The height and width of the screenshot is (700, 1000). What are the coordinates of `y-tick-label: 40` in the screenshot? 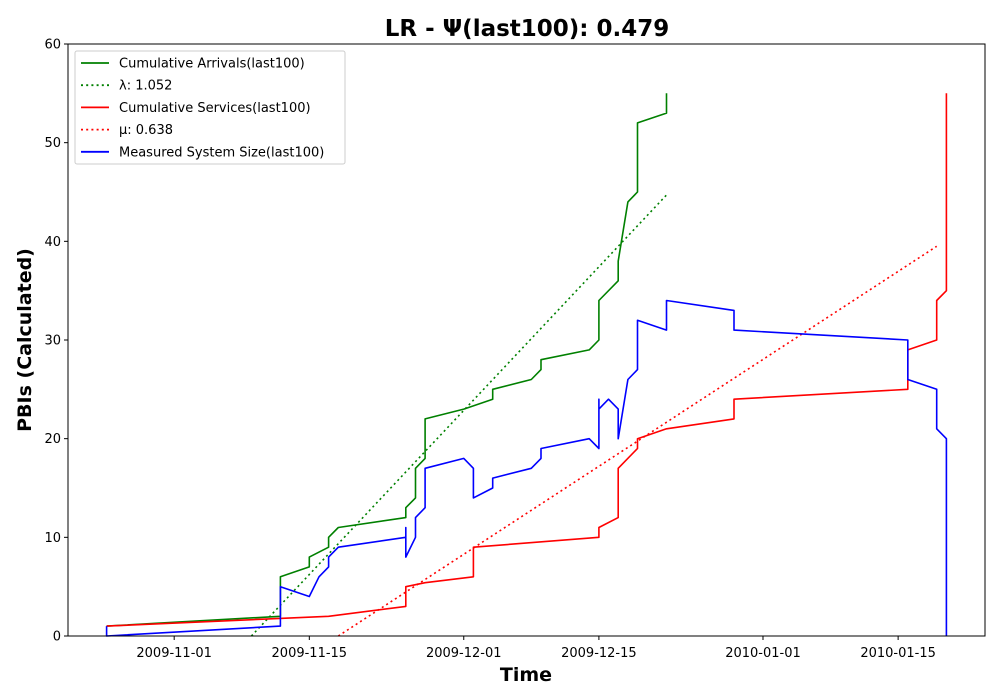 It's located at (52, 242).